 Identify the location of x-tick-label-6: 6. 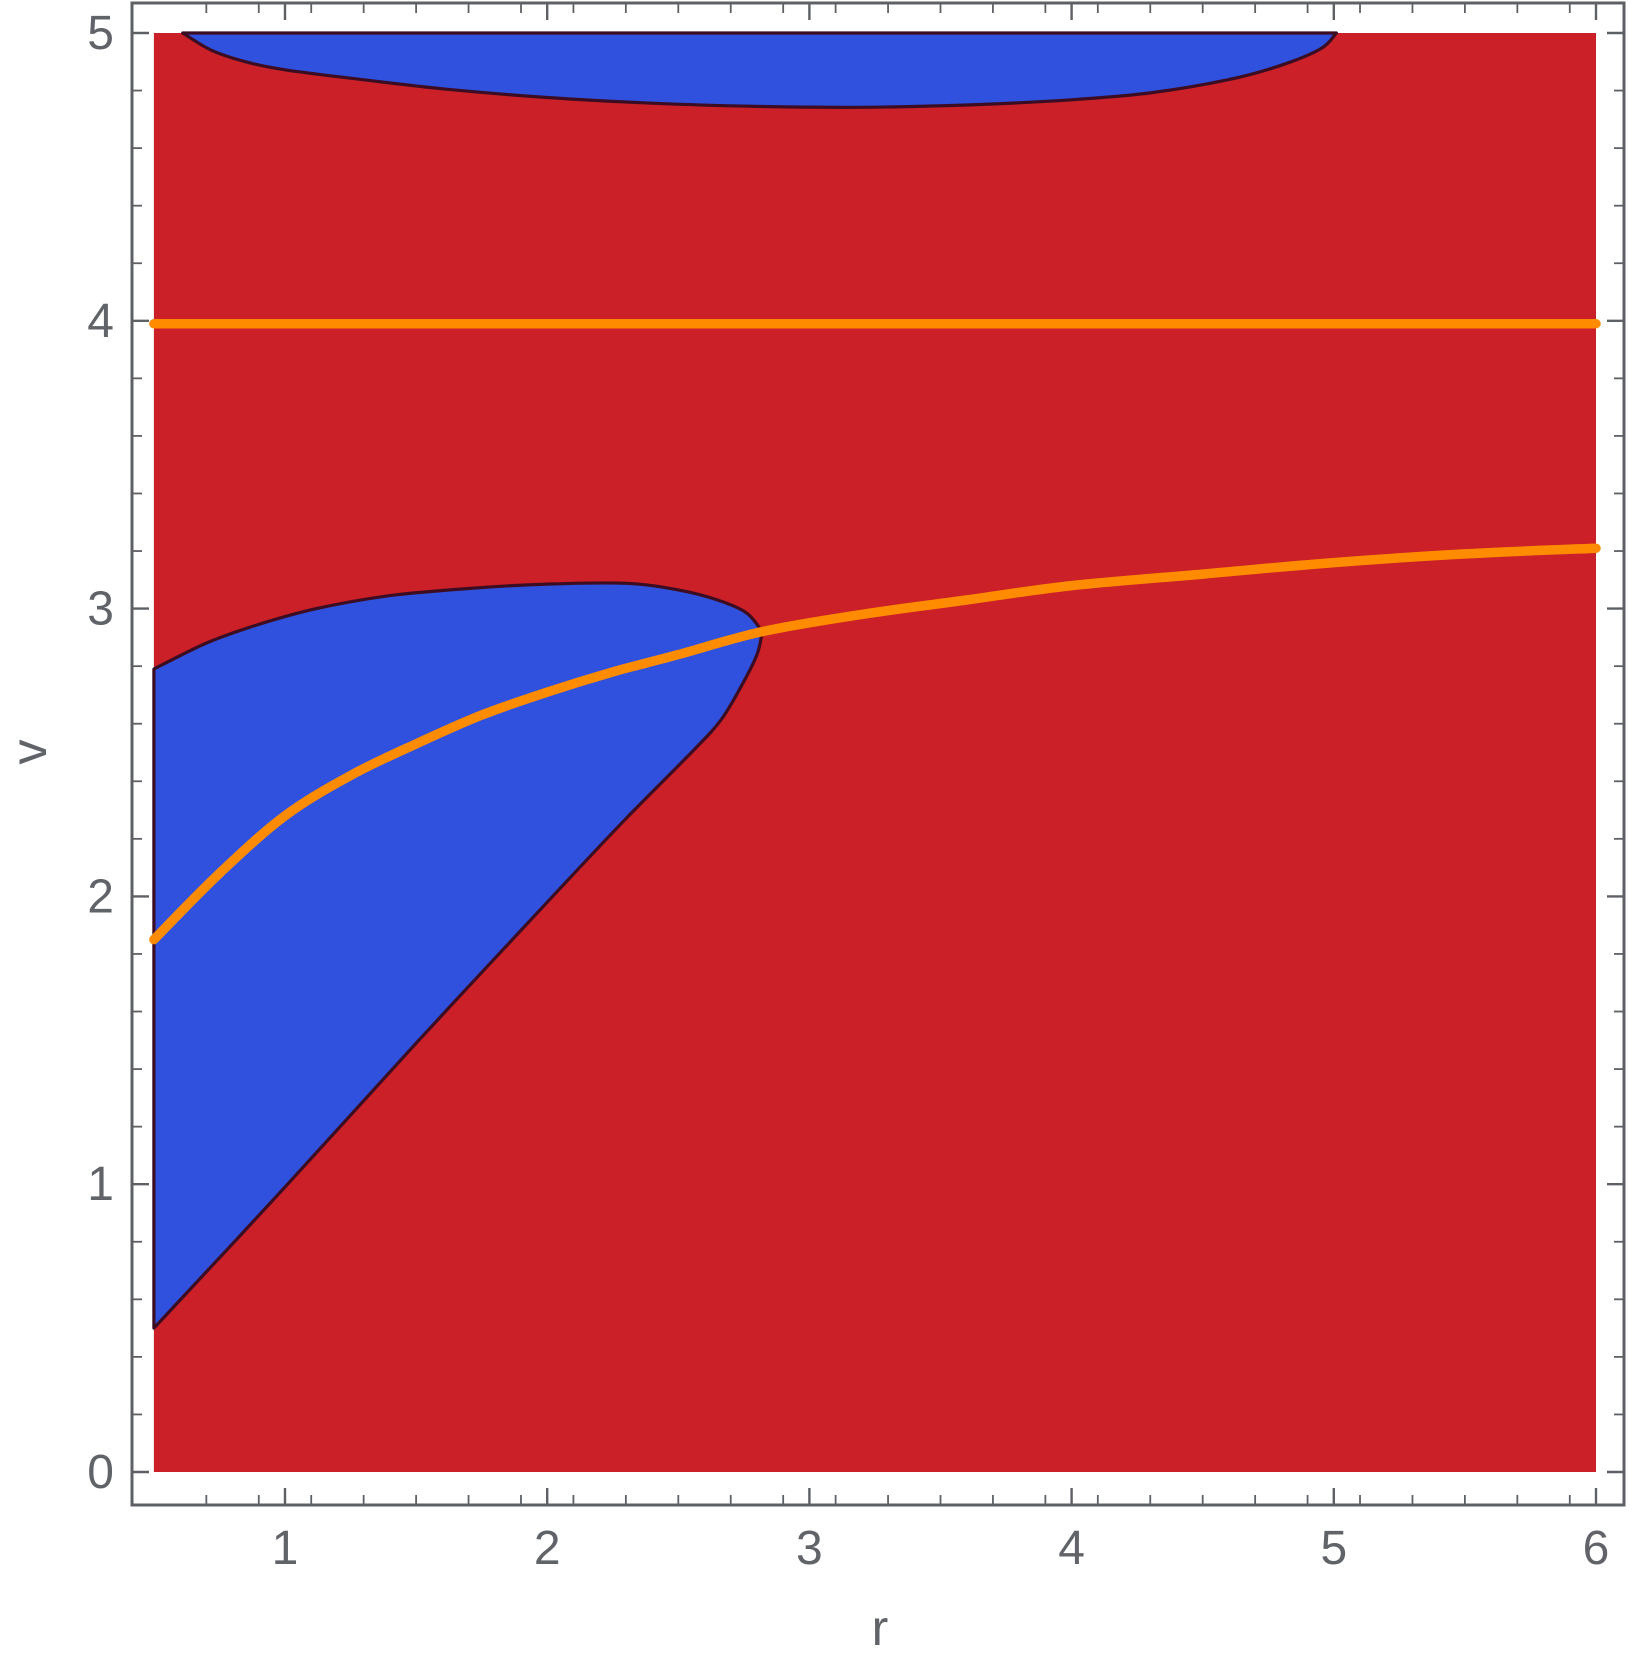
(1596, 1548).